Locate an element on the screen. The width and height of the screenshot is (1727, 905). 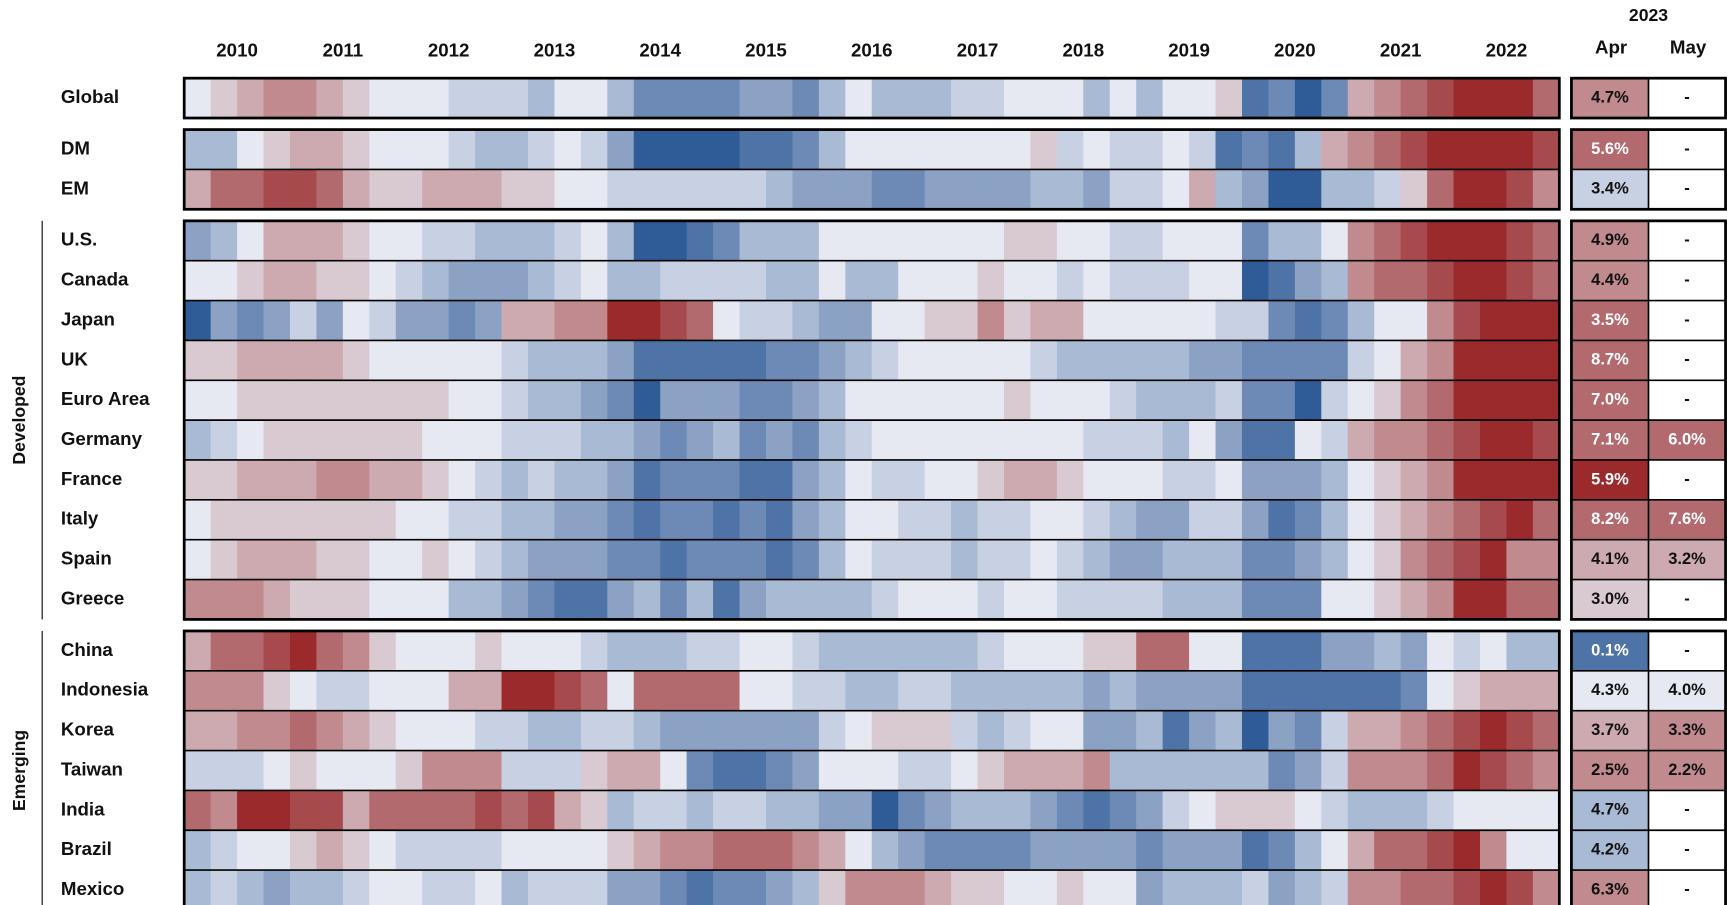
year-label: 2012 is located at coordinates (449, 50).